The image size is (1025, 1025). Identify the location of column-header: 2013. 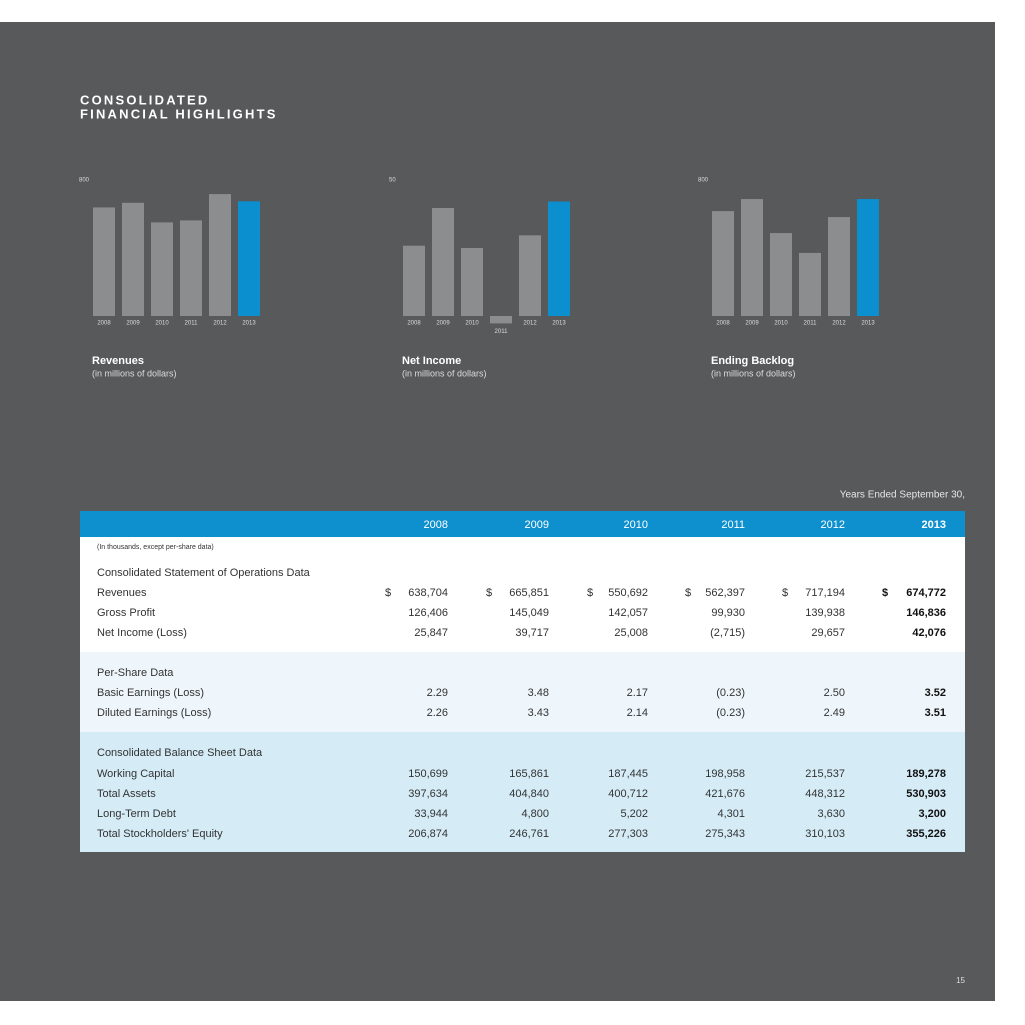
(934, 525).